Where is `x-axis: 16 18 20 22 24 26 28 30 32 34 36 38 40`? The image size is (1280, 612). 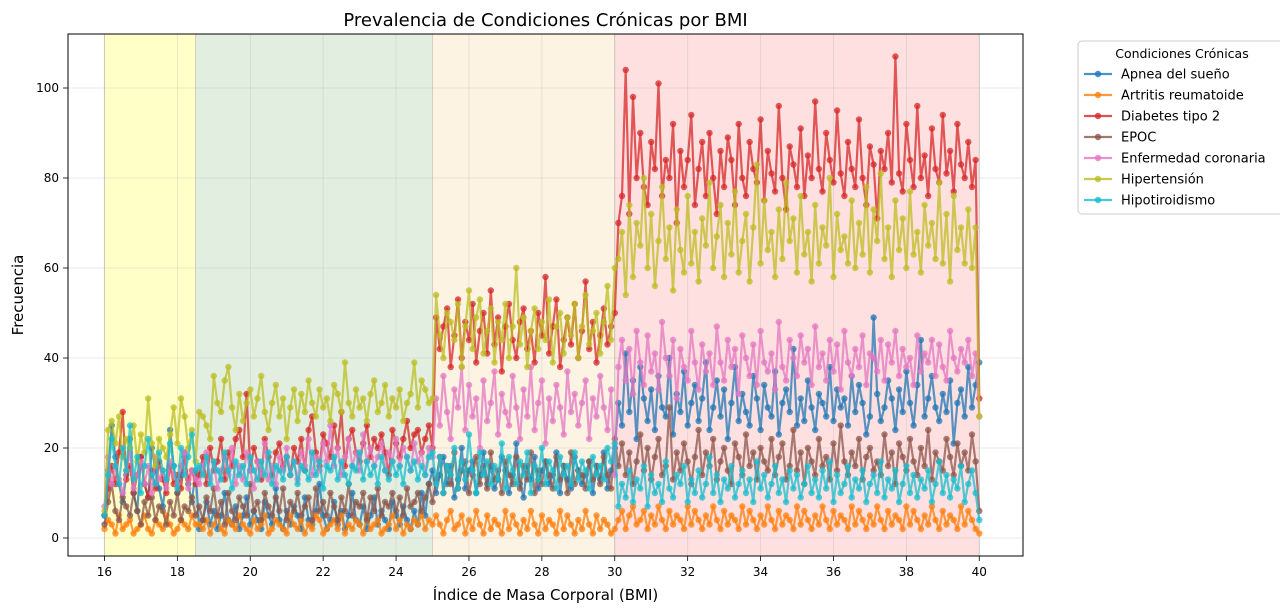 x-axis: 16 18 20 22 24 26 28 30 32 34 36 38 40 is located at coordinates (542, 567).